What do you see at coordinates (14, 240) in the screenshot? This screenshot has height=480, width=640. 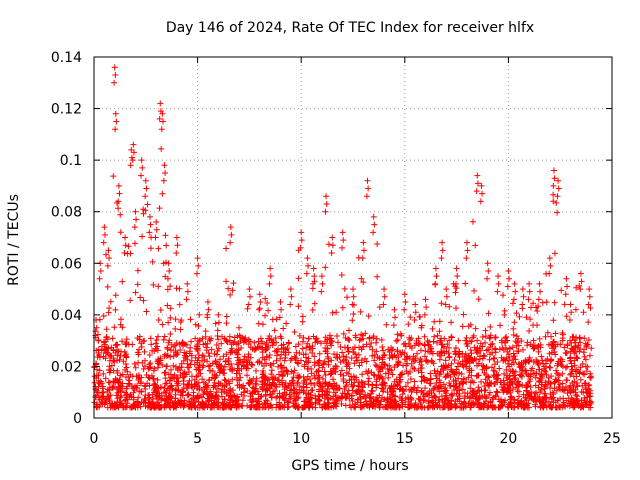 I see `y-axis-label: ROTI / TECUs` at bounding box center [14, 240].